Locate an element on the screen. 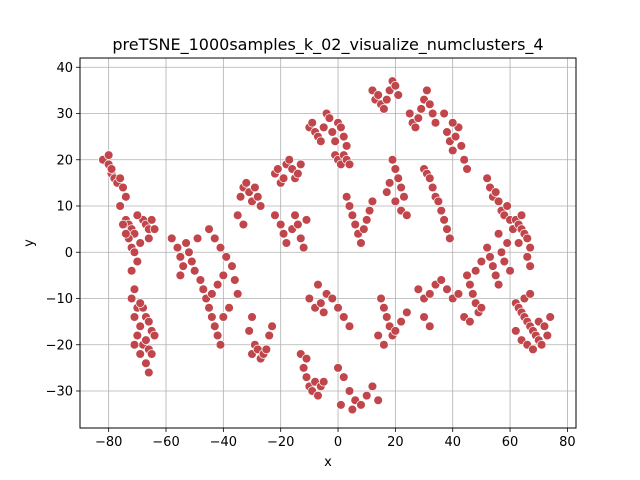 The image size is (640, 480). y-tick-label: 20 is located at coordinates (64, 160).